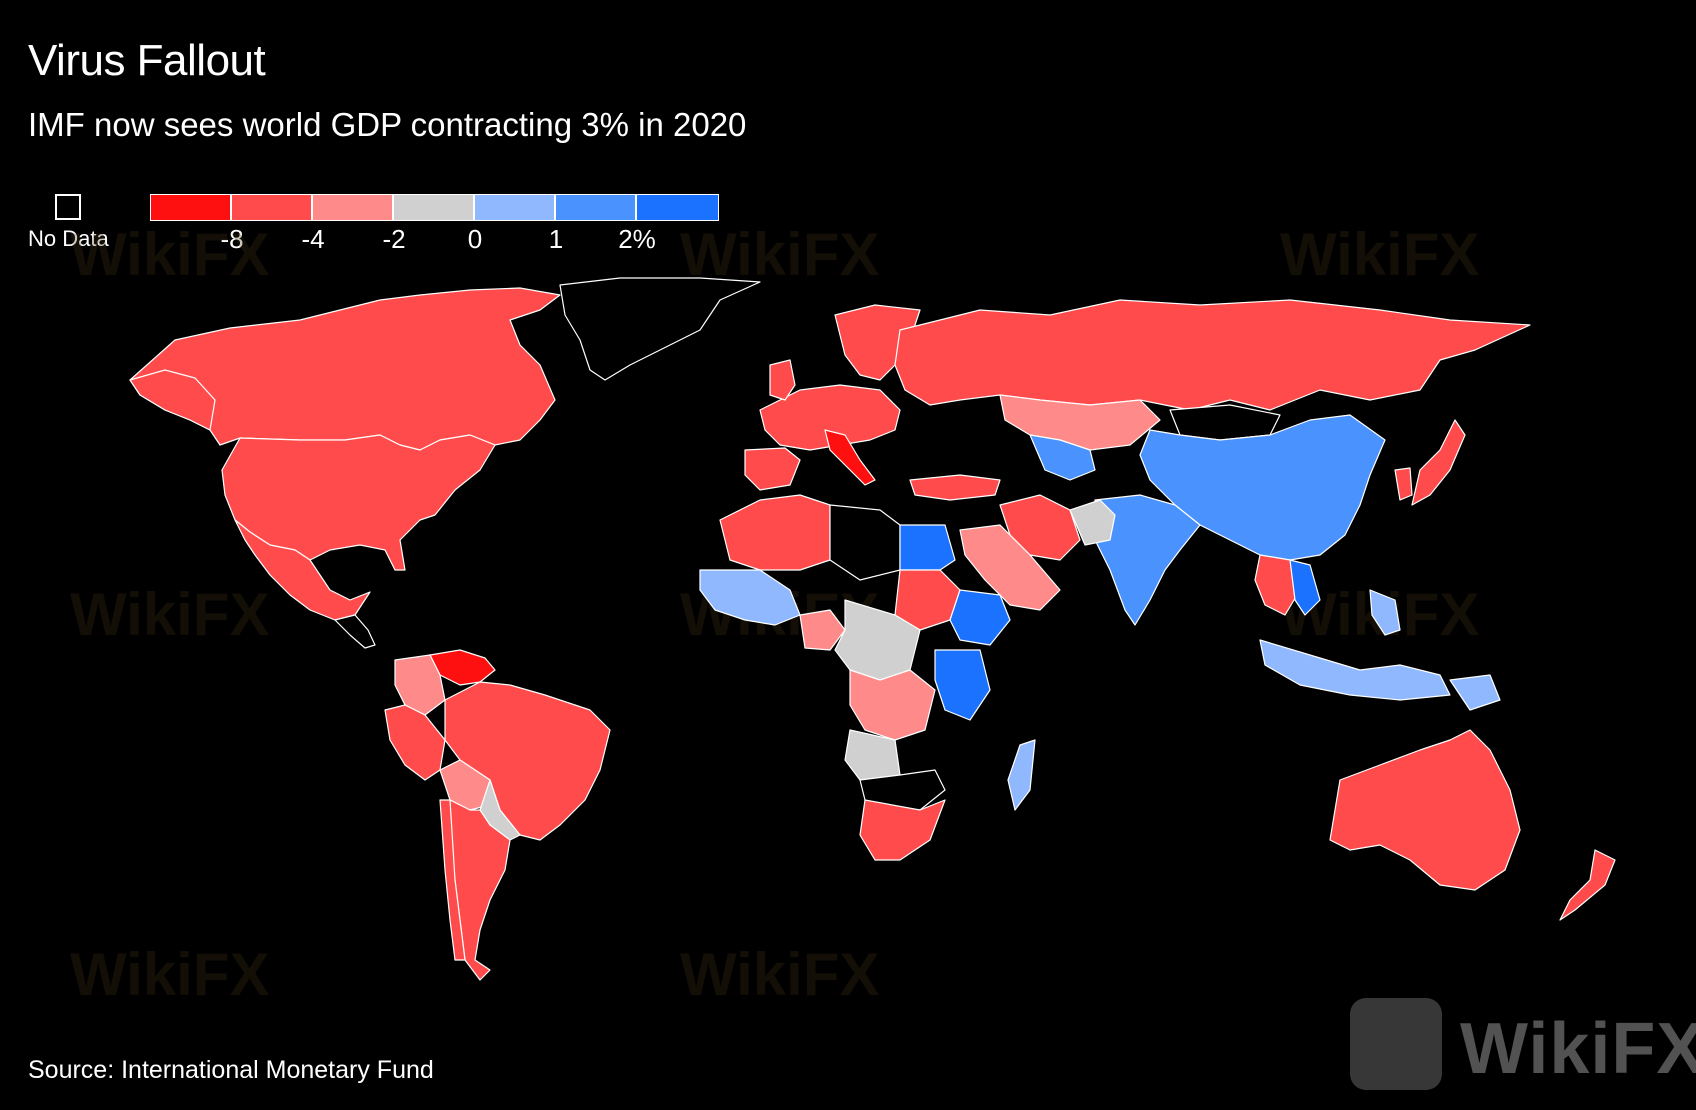 The image size is (1696, 1110). Describe the element at coordinates (231, 1070) in the screenshot. I see `source-note: Source: International Monetary Fund` at that location.